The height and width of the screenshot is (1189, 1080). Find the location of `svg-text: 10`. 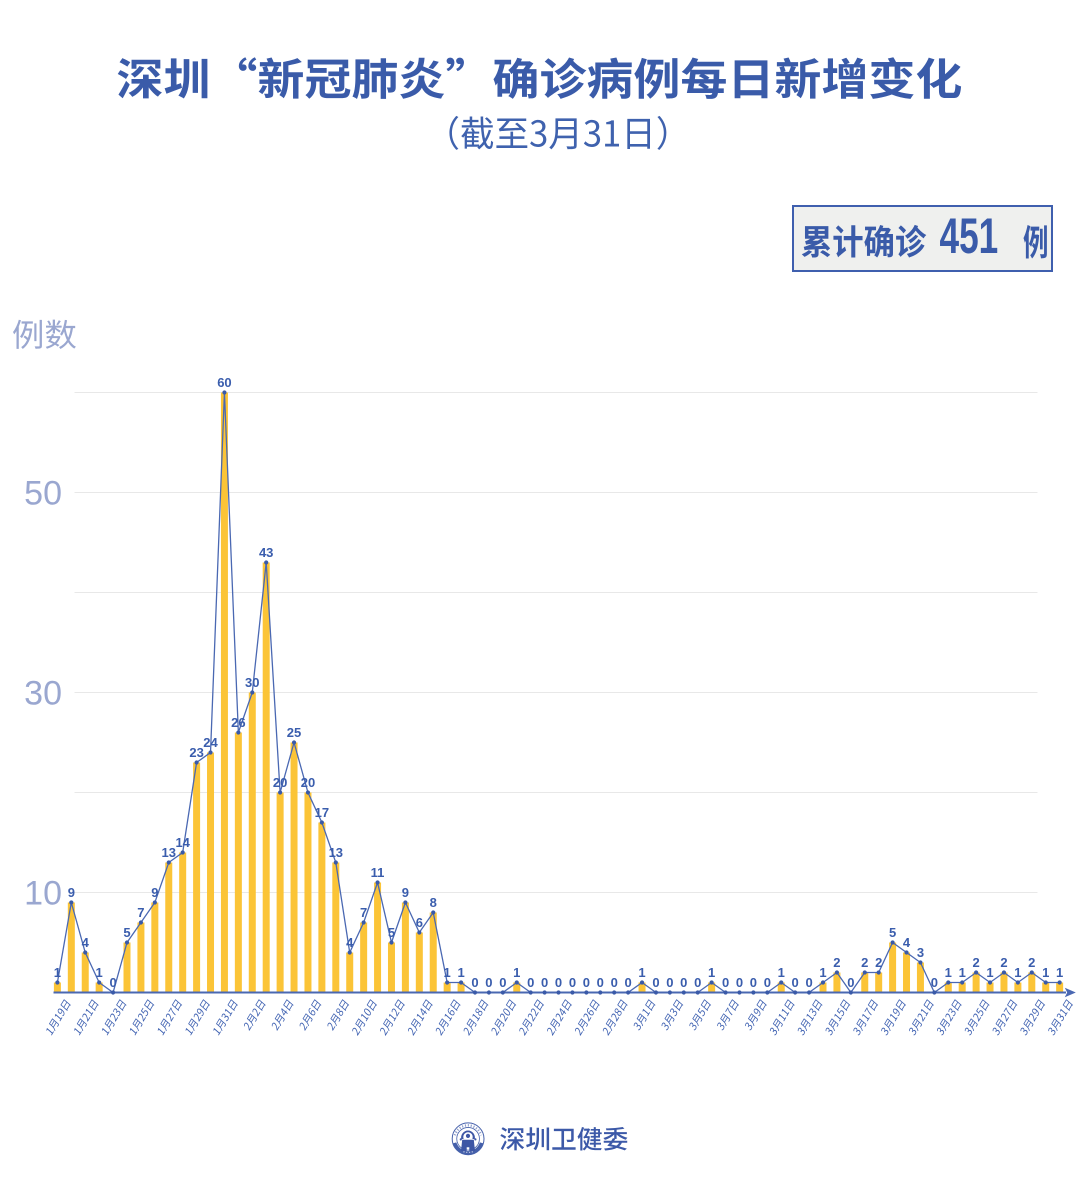

svg-text: 10 is located at coordinates (43, 894).